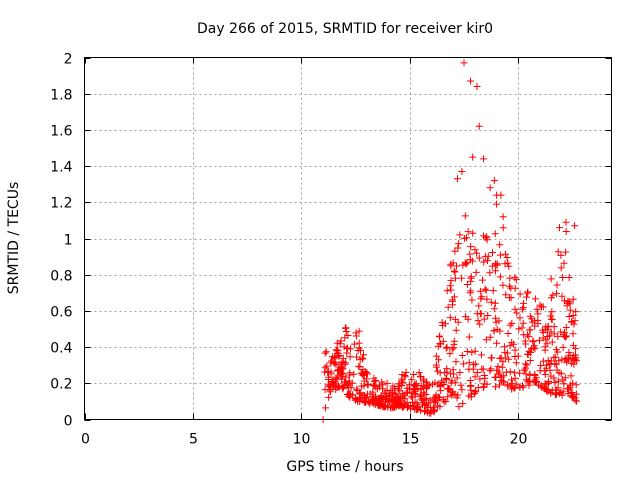 The height and width of the screenshot is (480, 640). I want to click on y-tick-label: 0.8, so click(61, 277).